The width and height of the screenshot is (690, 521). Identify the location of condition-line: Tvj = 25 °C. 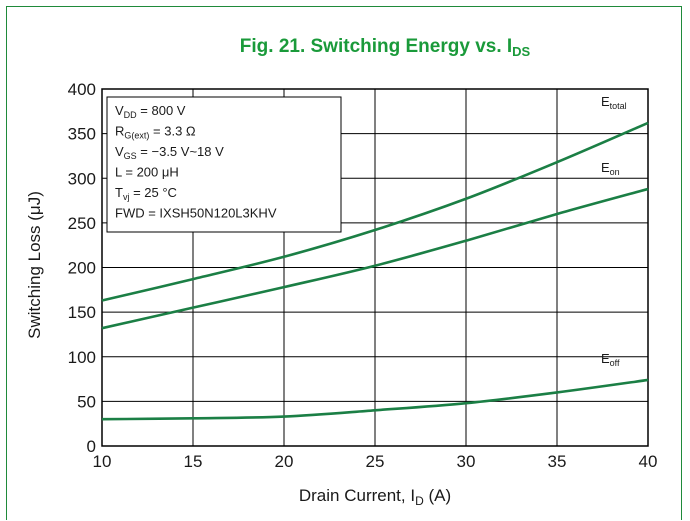
(146, 193).